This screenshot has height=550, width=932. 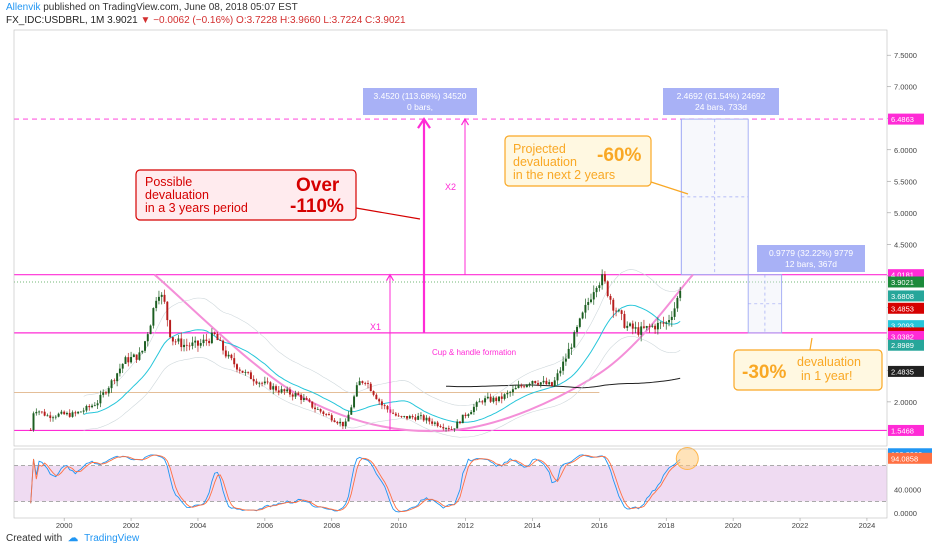 I want to click on orange-bottom-callout: -30% devaluation in 1 year!, so click(x=808, y=364).